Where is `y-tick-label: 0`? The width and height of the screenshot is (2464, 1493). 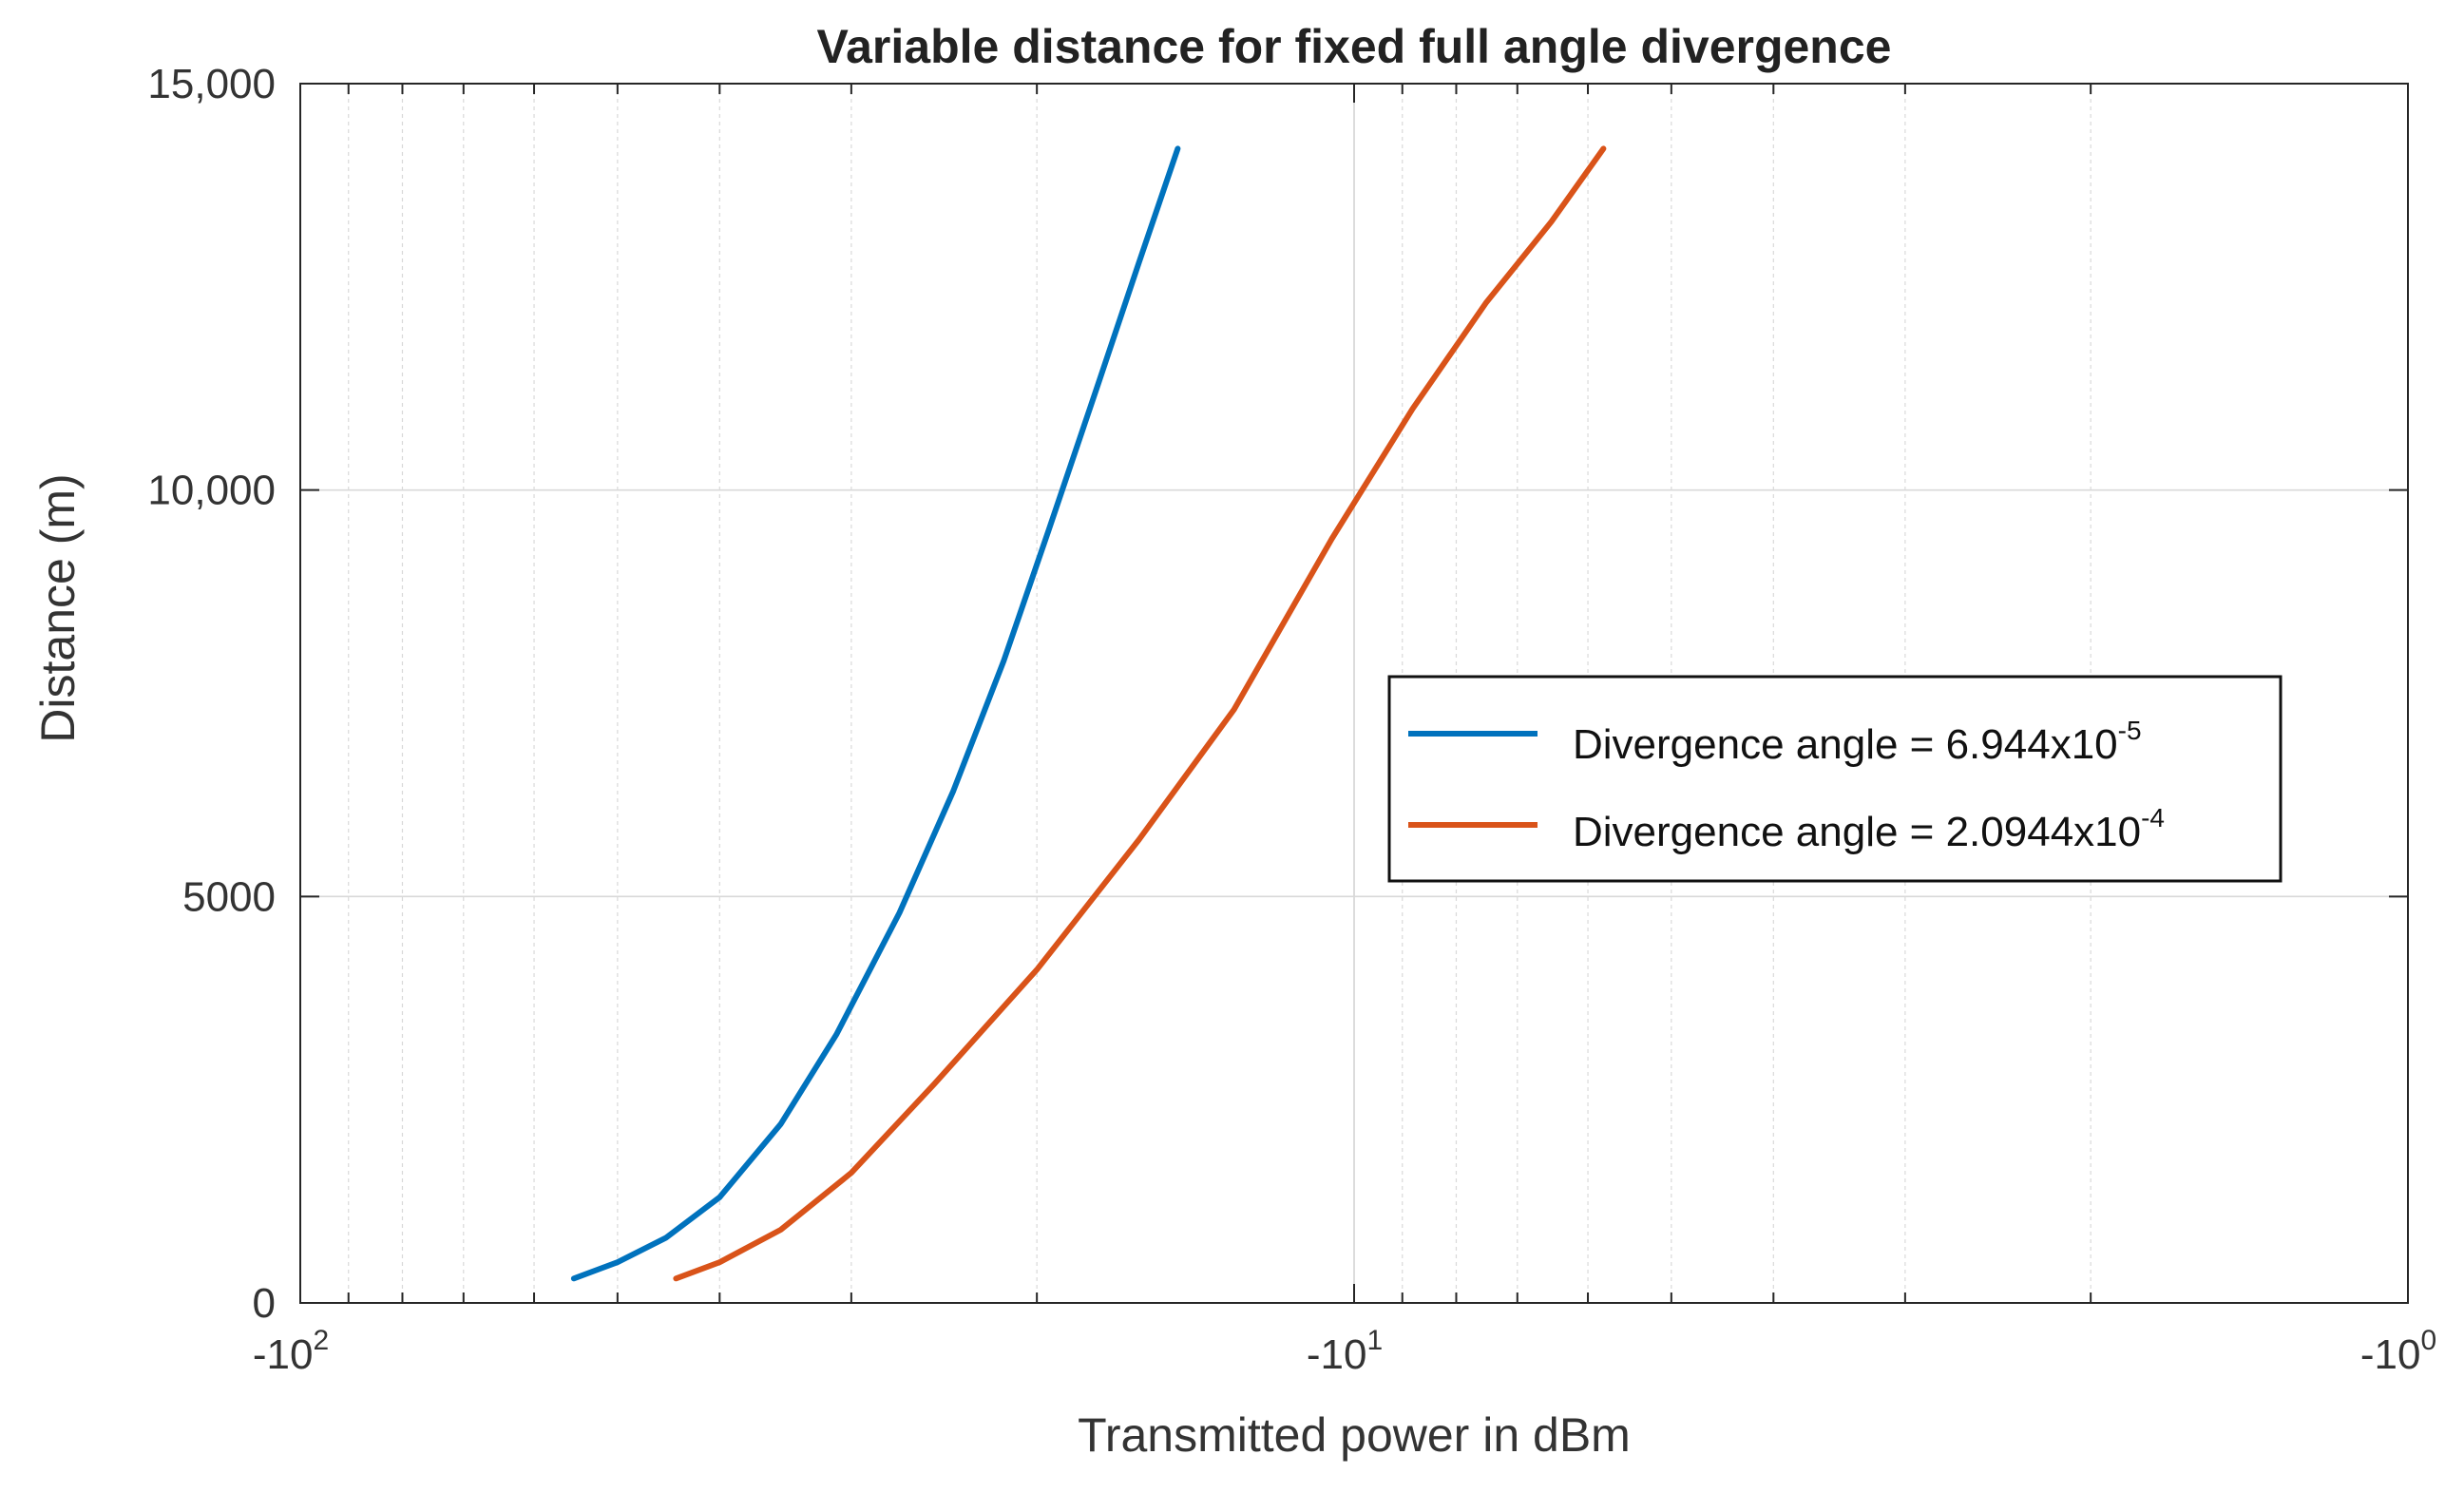 y-tick-label: 0 is located at coordinates (264, 1304).